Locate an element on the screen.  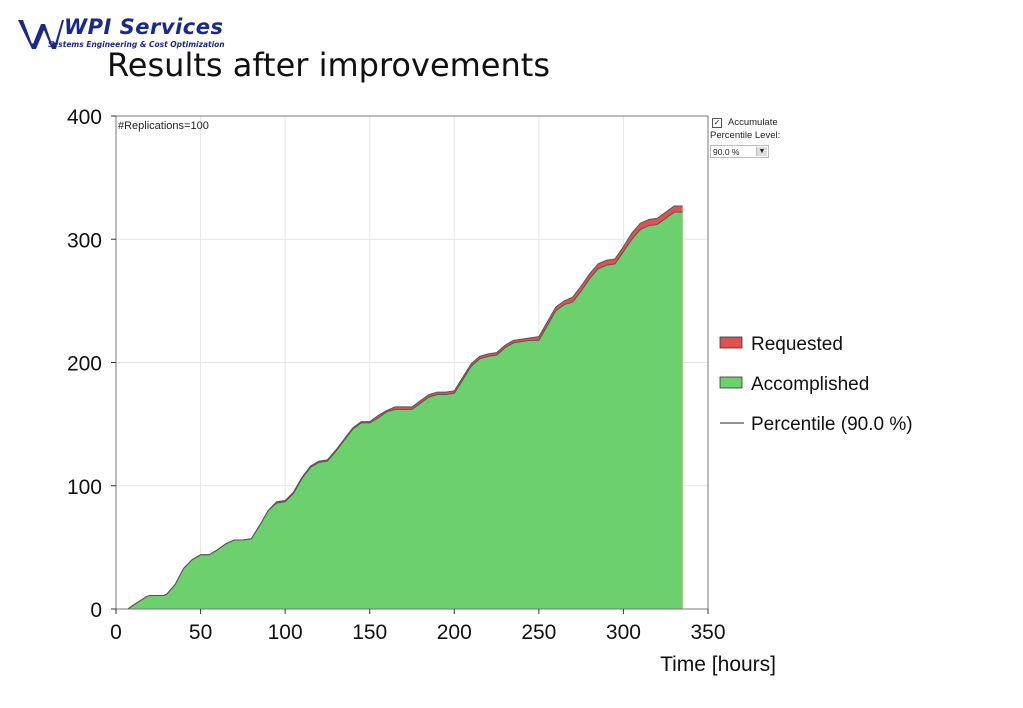
legend-requested-swatch is located at coordinates (731, 342).